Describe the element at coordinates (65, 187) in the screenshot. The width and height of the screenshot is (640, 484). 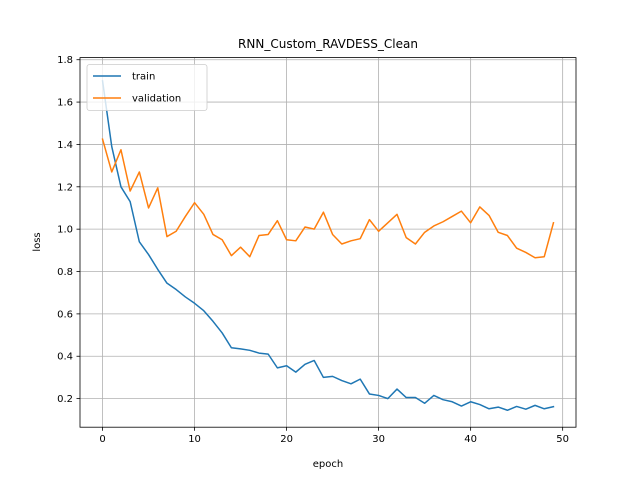
I see `y-tick-label: 1.2` at that location.